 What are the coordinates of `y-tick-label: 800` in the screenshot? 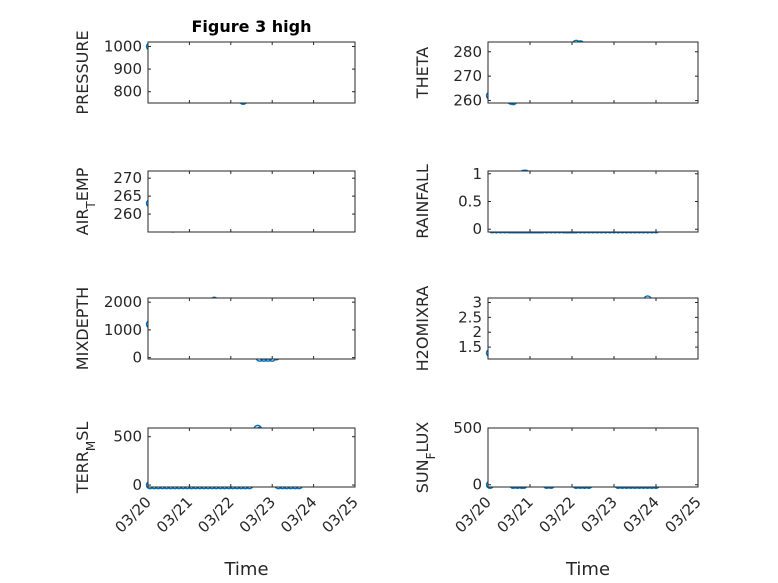 It's located at (127, 92).